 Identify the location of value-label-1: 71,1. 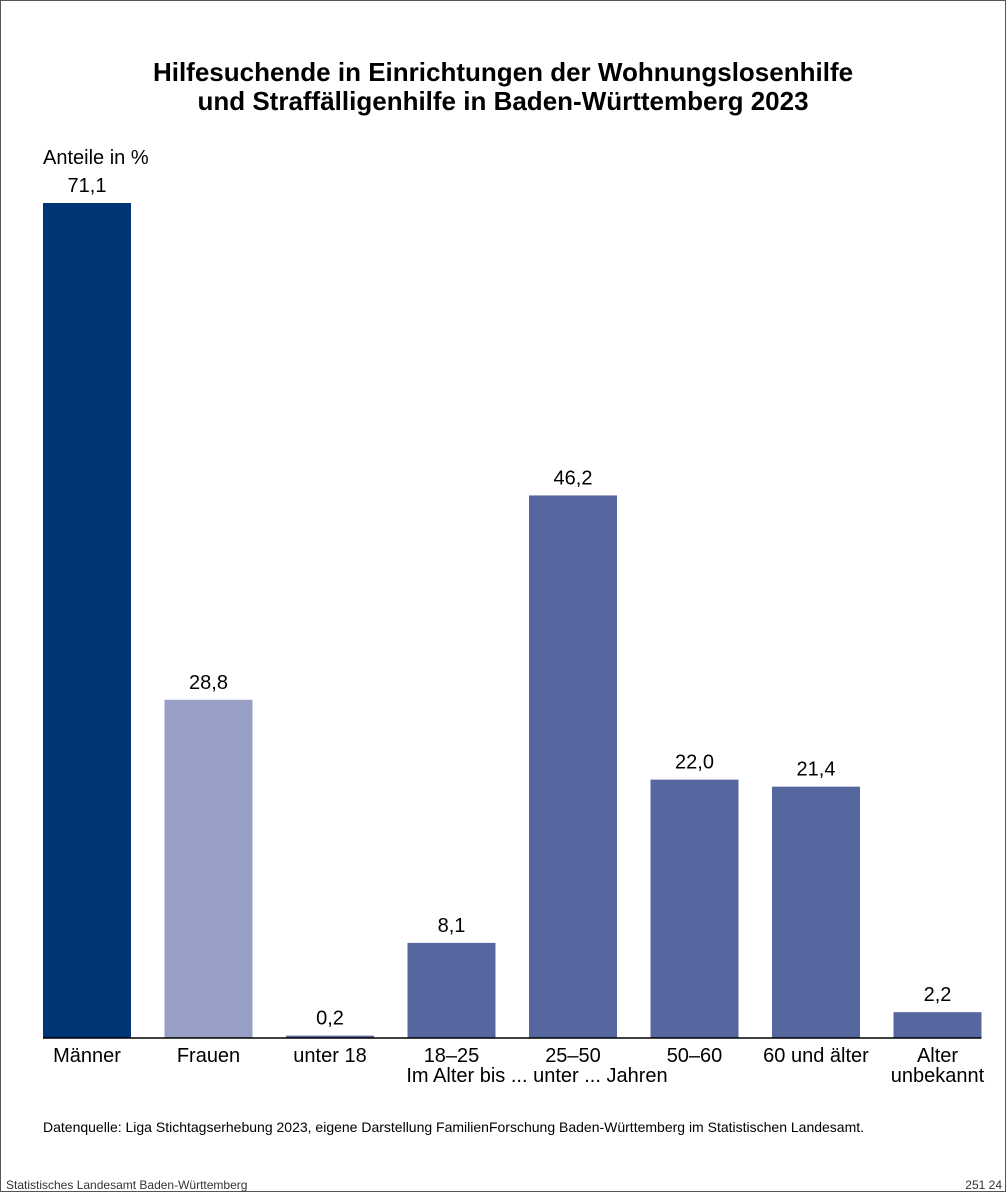
(87, 186).